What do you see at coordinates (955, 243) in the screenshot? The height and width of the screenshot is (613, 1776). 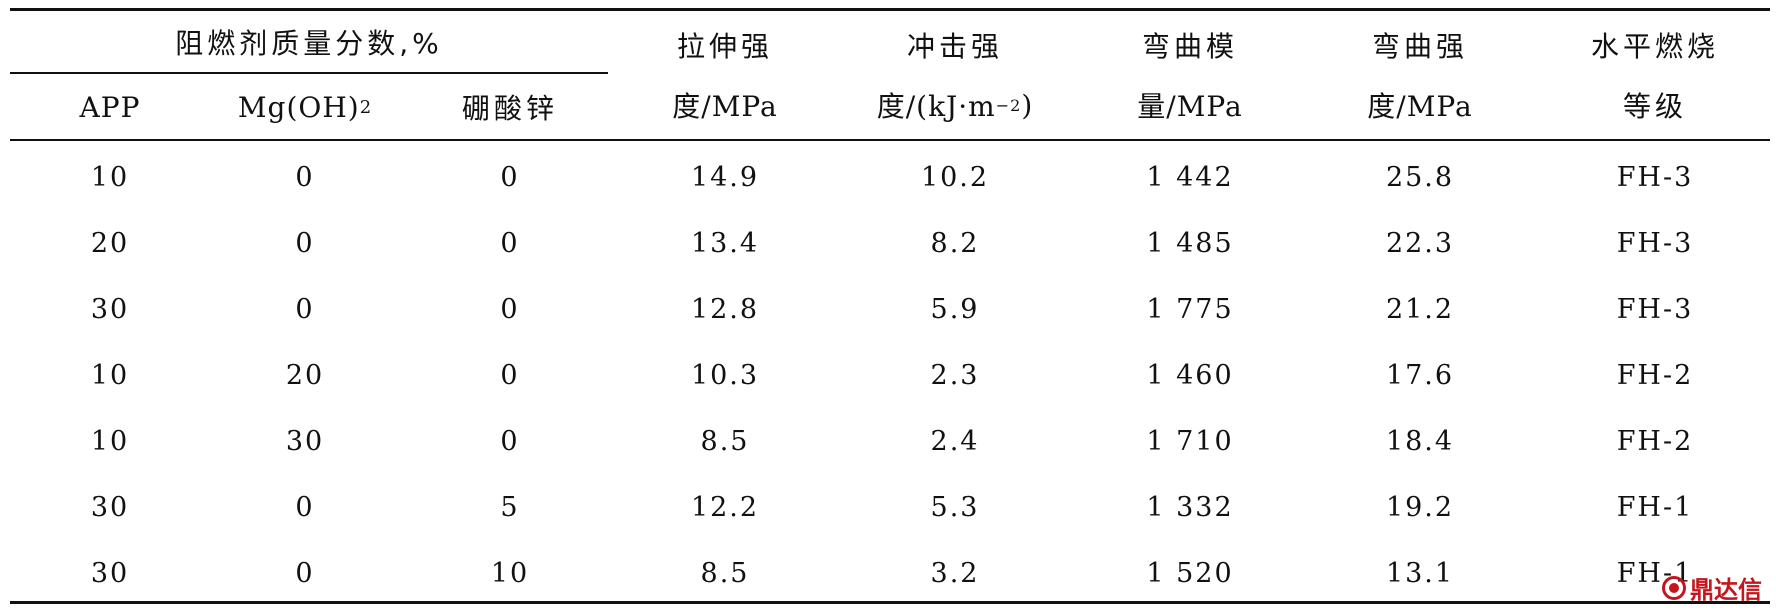 I see `cell-impact: 8.2` at bounding box center [955, 243].